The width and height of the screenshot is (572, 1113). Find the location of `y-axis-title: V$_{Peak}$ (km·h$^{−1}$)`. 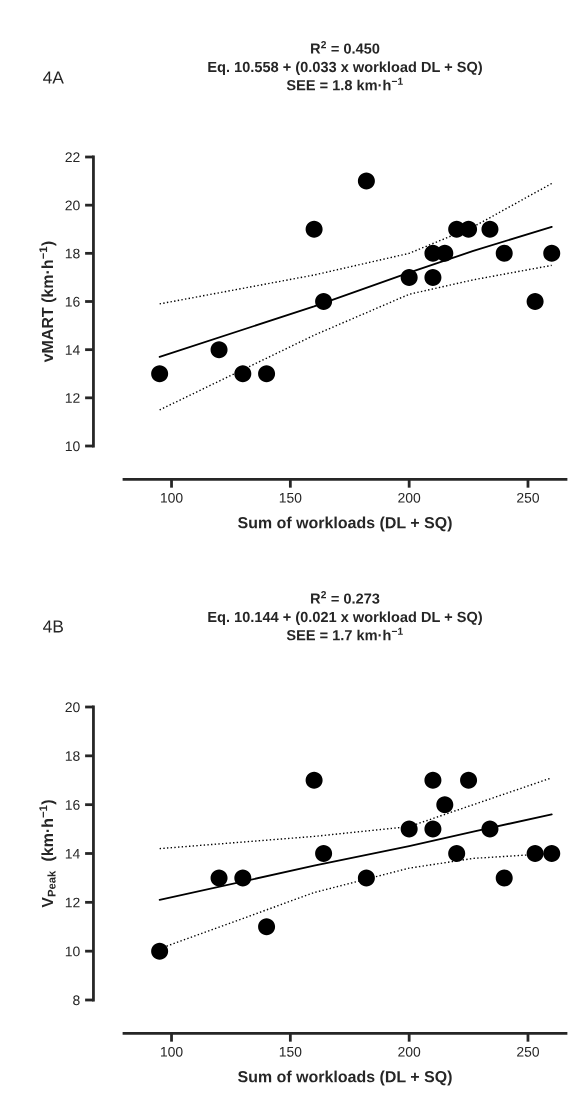

y-axis-title: V$_{Peak}$ (km·h$^{−1}$) is located at coordinates (48, 854).